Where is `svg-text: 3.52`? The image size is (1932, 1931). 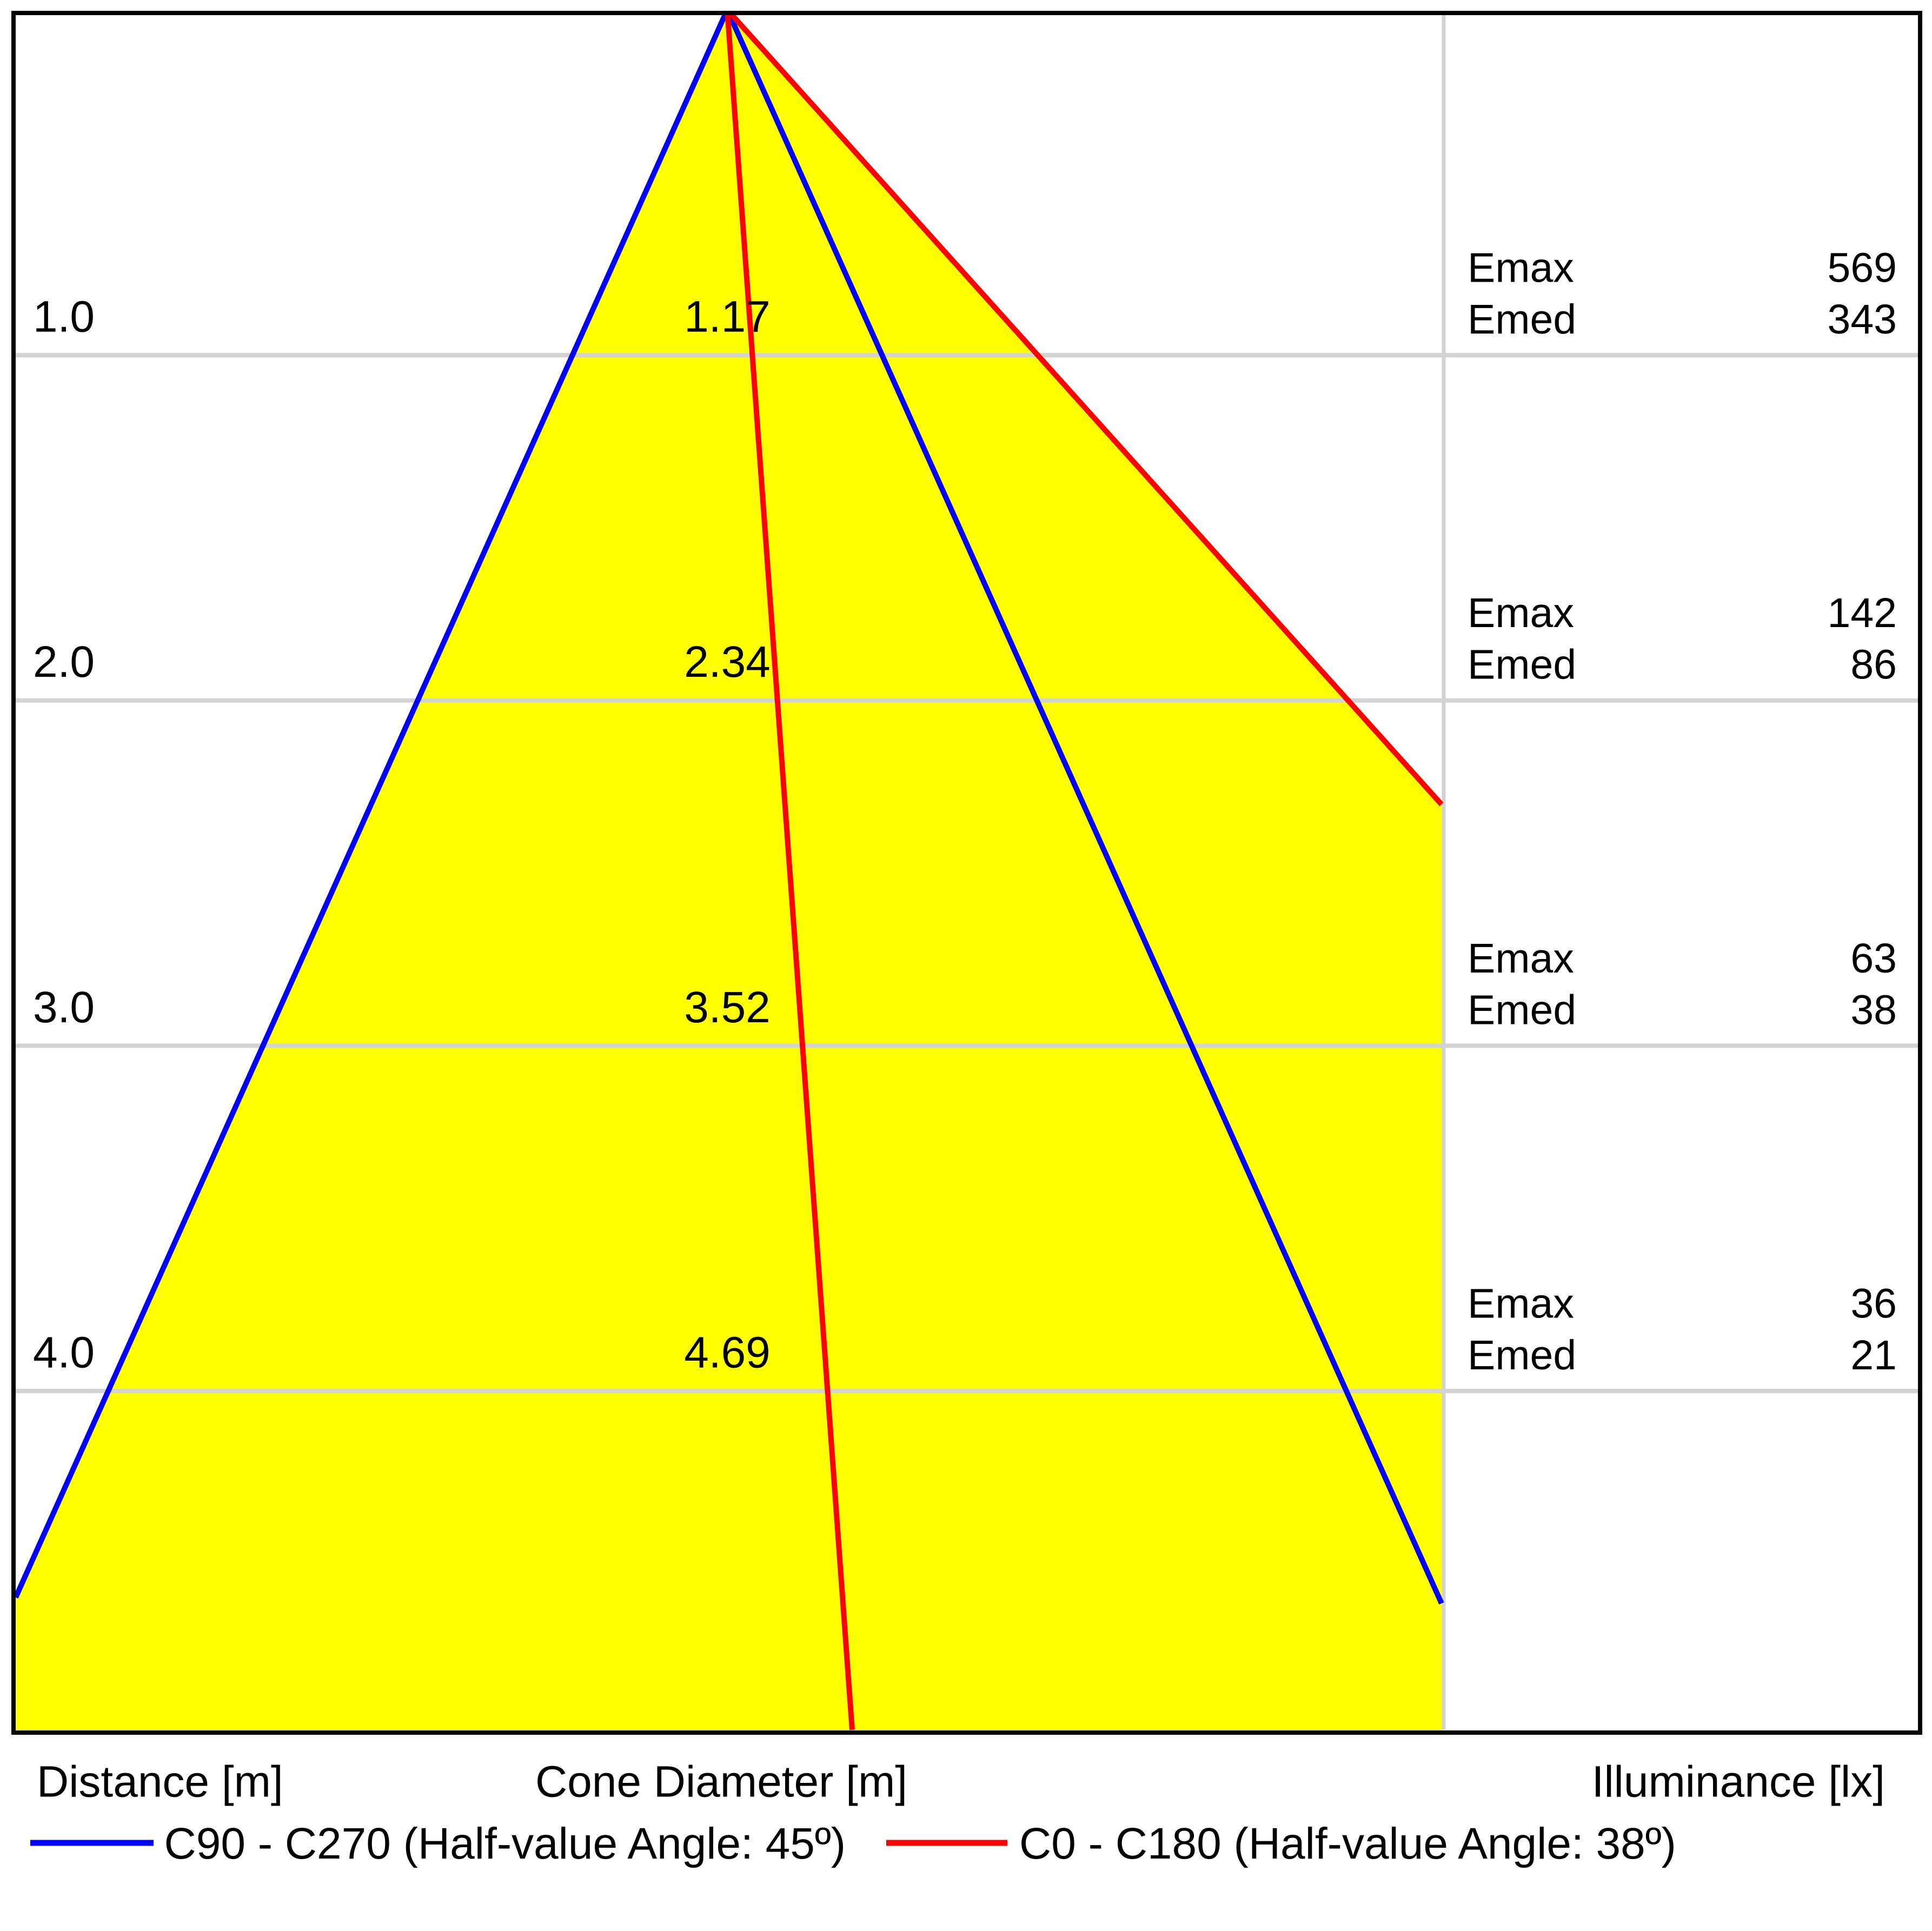
svg-text: 3.52 is located at coordinates (728, 1007).